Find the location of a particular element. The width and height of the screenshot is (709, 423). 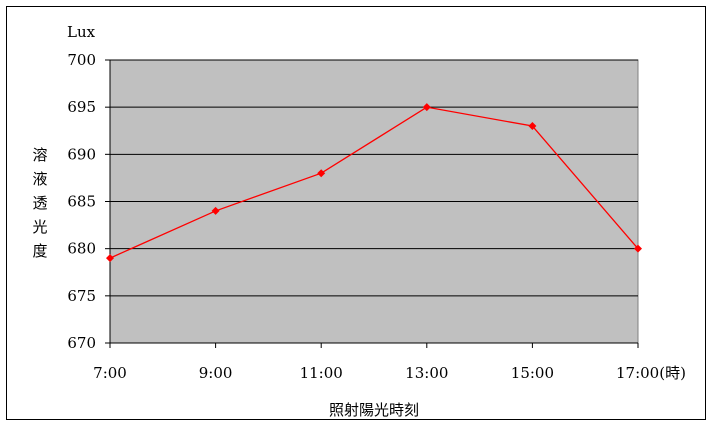

y-axis-ticks: 670 675 680 685 690 695 700 is located at coordinates (88, 201).